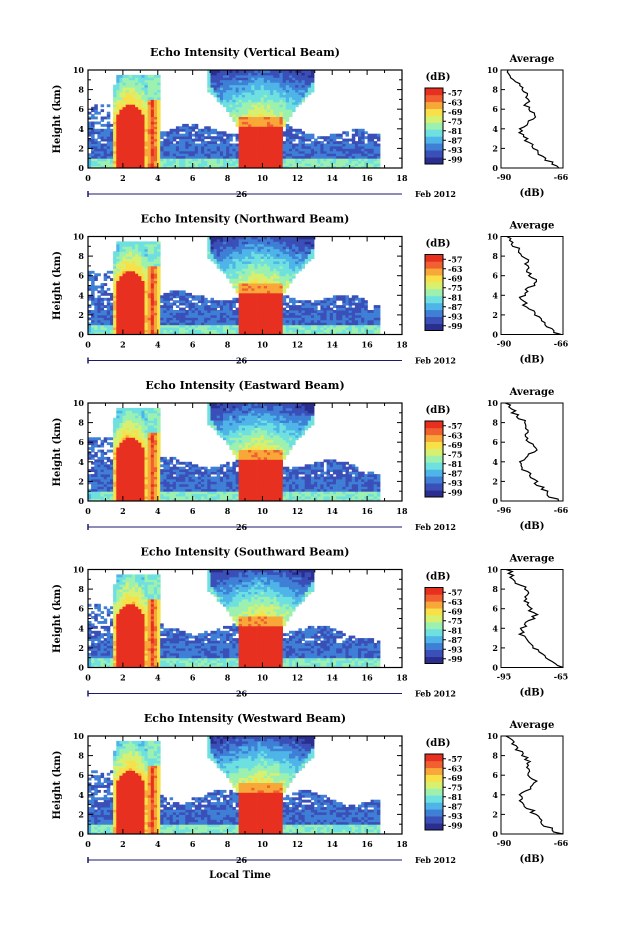 This screenshot has width=619, height=929. I want to click on colorbar-swatch, so click(434, 98).